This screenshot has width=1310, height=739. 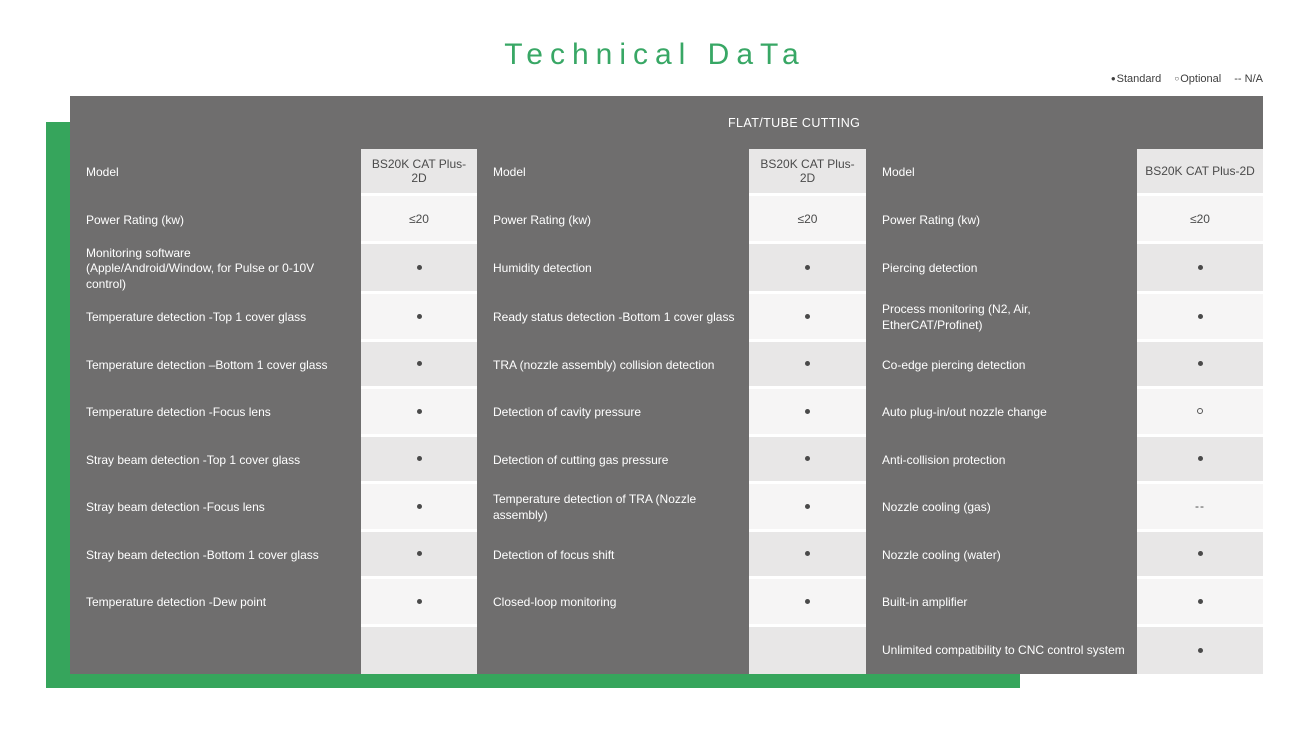 What do you see at coordinates (555, 602) in the screenshot?
I see `feature-label: Closed-loop monitoring` at bounding box center [555, 602].